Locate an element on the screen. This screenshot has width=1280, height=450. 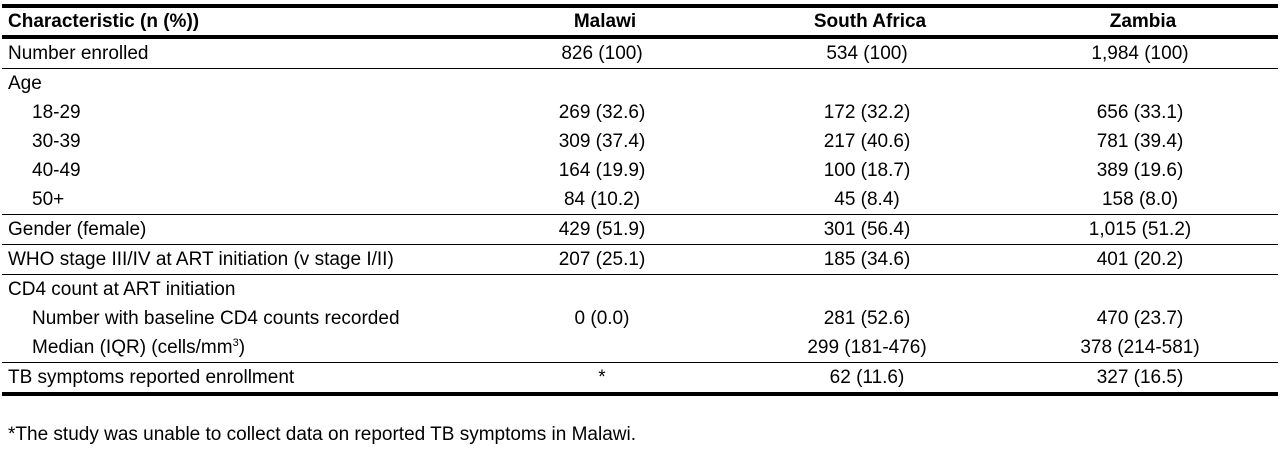
cell-zambia: 378 (214-581) is located at coordinates (1140, 347).